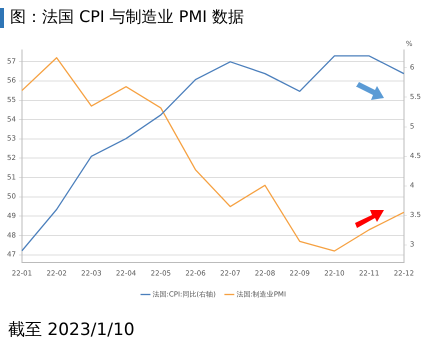 This screenshot has width=437, height=348. Describe the element at coordinates (71, 330) in the screenshot. I see `text: 截至 2023/1/10` at that location.